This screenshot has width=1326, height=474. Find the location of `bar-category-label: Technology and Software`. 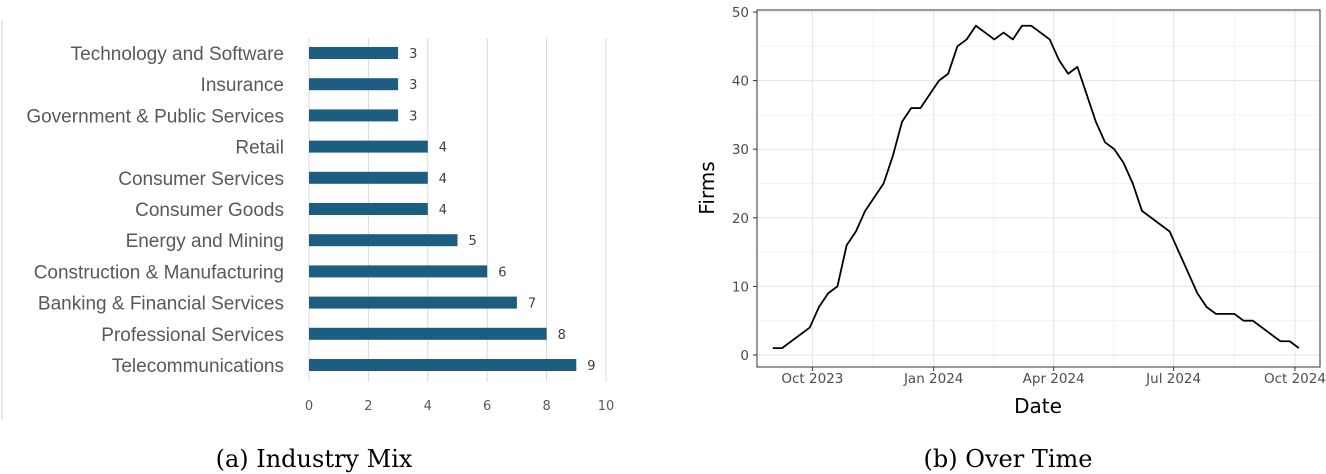

bar-category-label: Technology and Software is located at coordinates (177, 54).